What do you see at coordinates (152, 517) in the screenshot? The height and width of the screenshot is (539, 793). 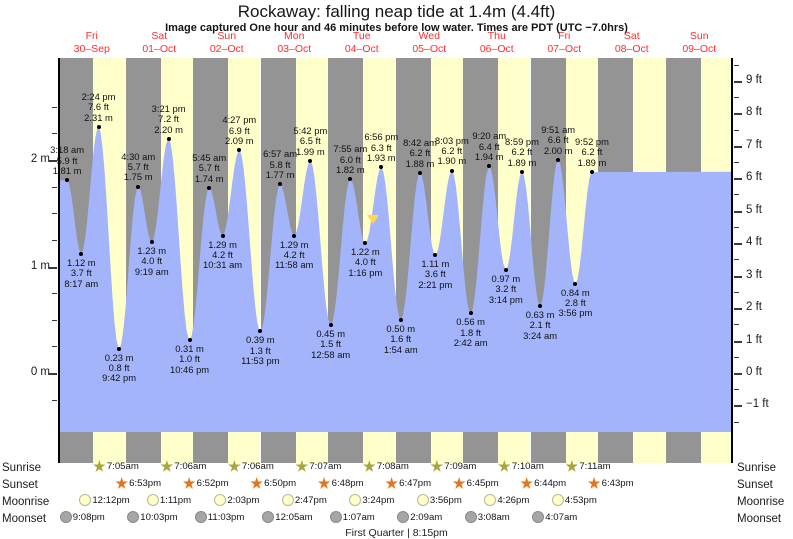 I see `moonset-event: 10:03pm` at bounding box center [152, 517].